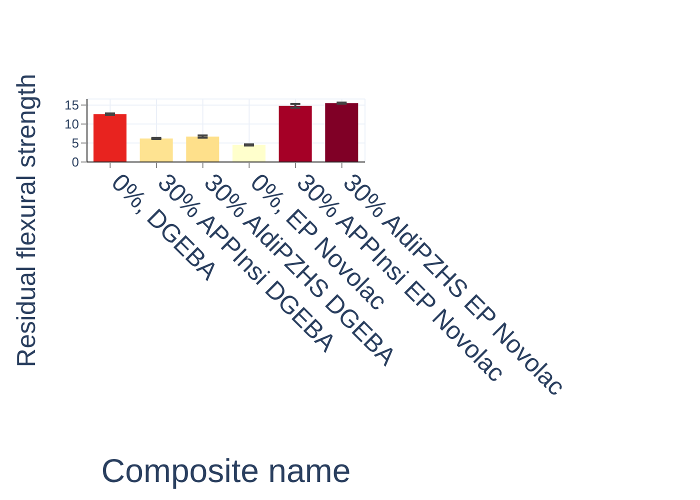 Image resolution: width=700 pixels, height=500 pixels. Describe the element at coordinates (26, 221) in the screenshot. I see `y-axis-title: Residual flexural strength` at that location.